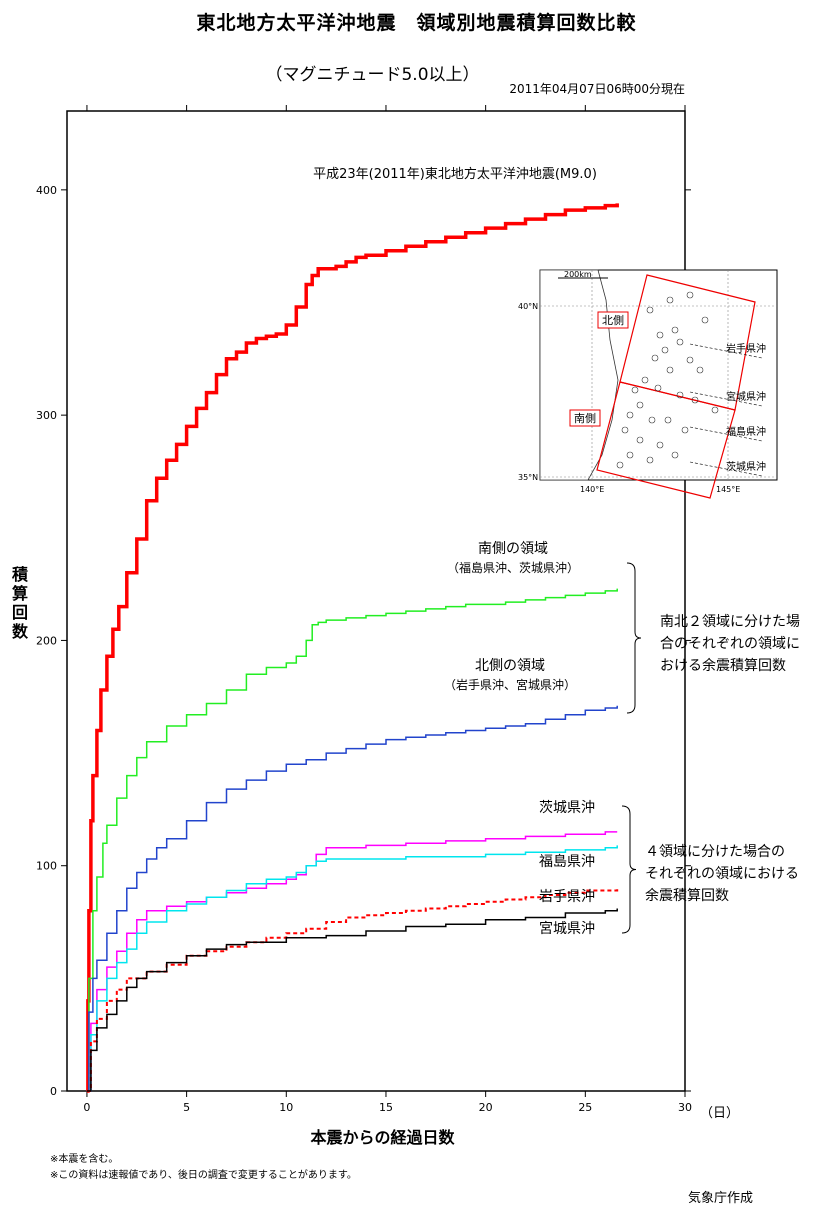  I want to click on y-tick-label: 0, so click(53, 1091).